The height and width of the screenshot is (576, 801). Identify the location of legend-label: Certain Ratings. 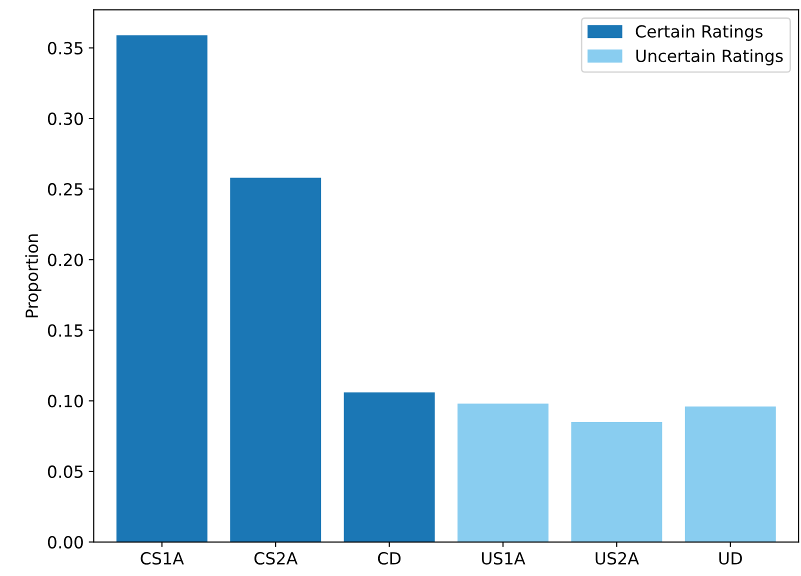
(699, 32).